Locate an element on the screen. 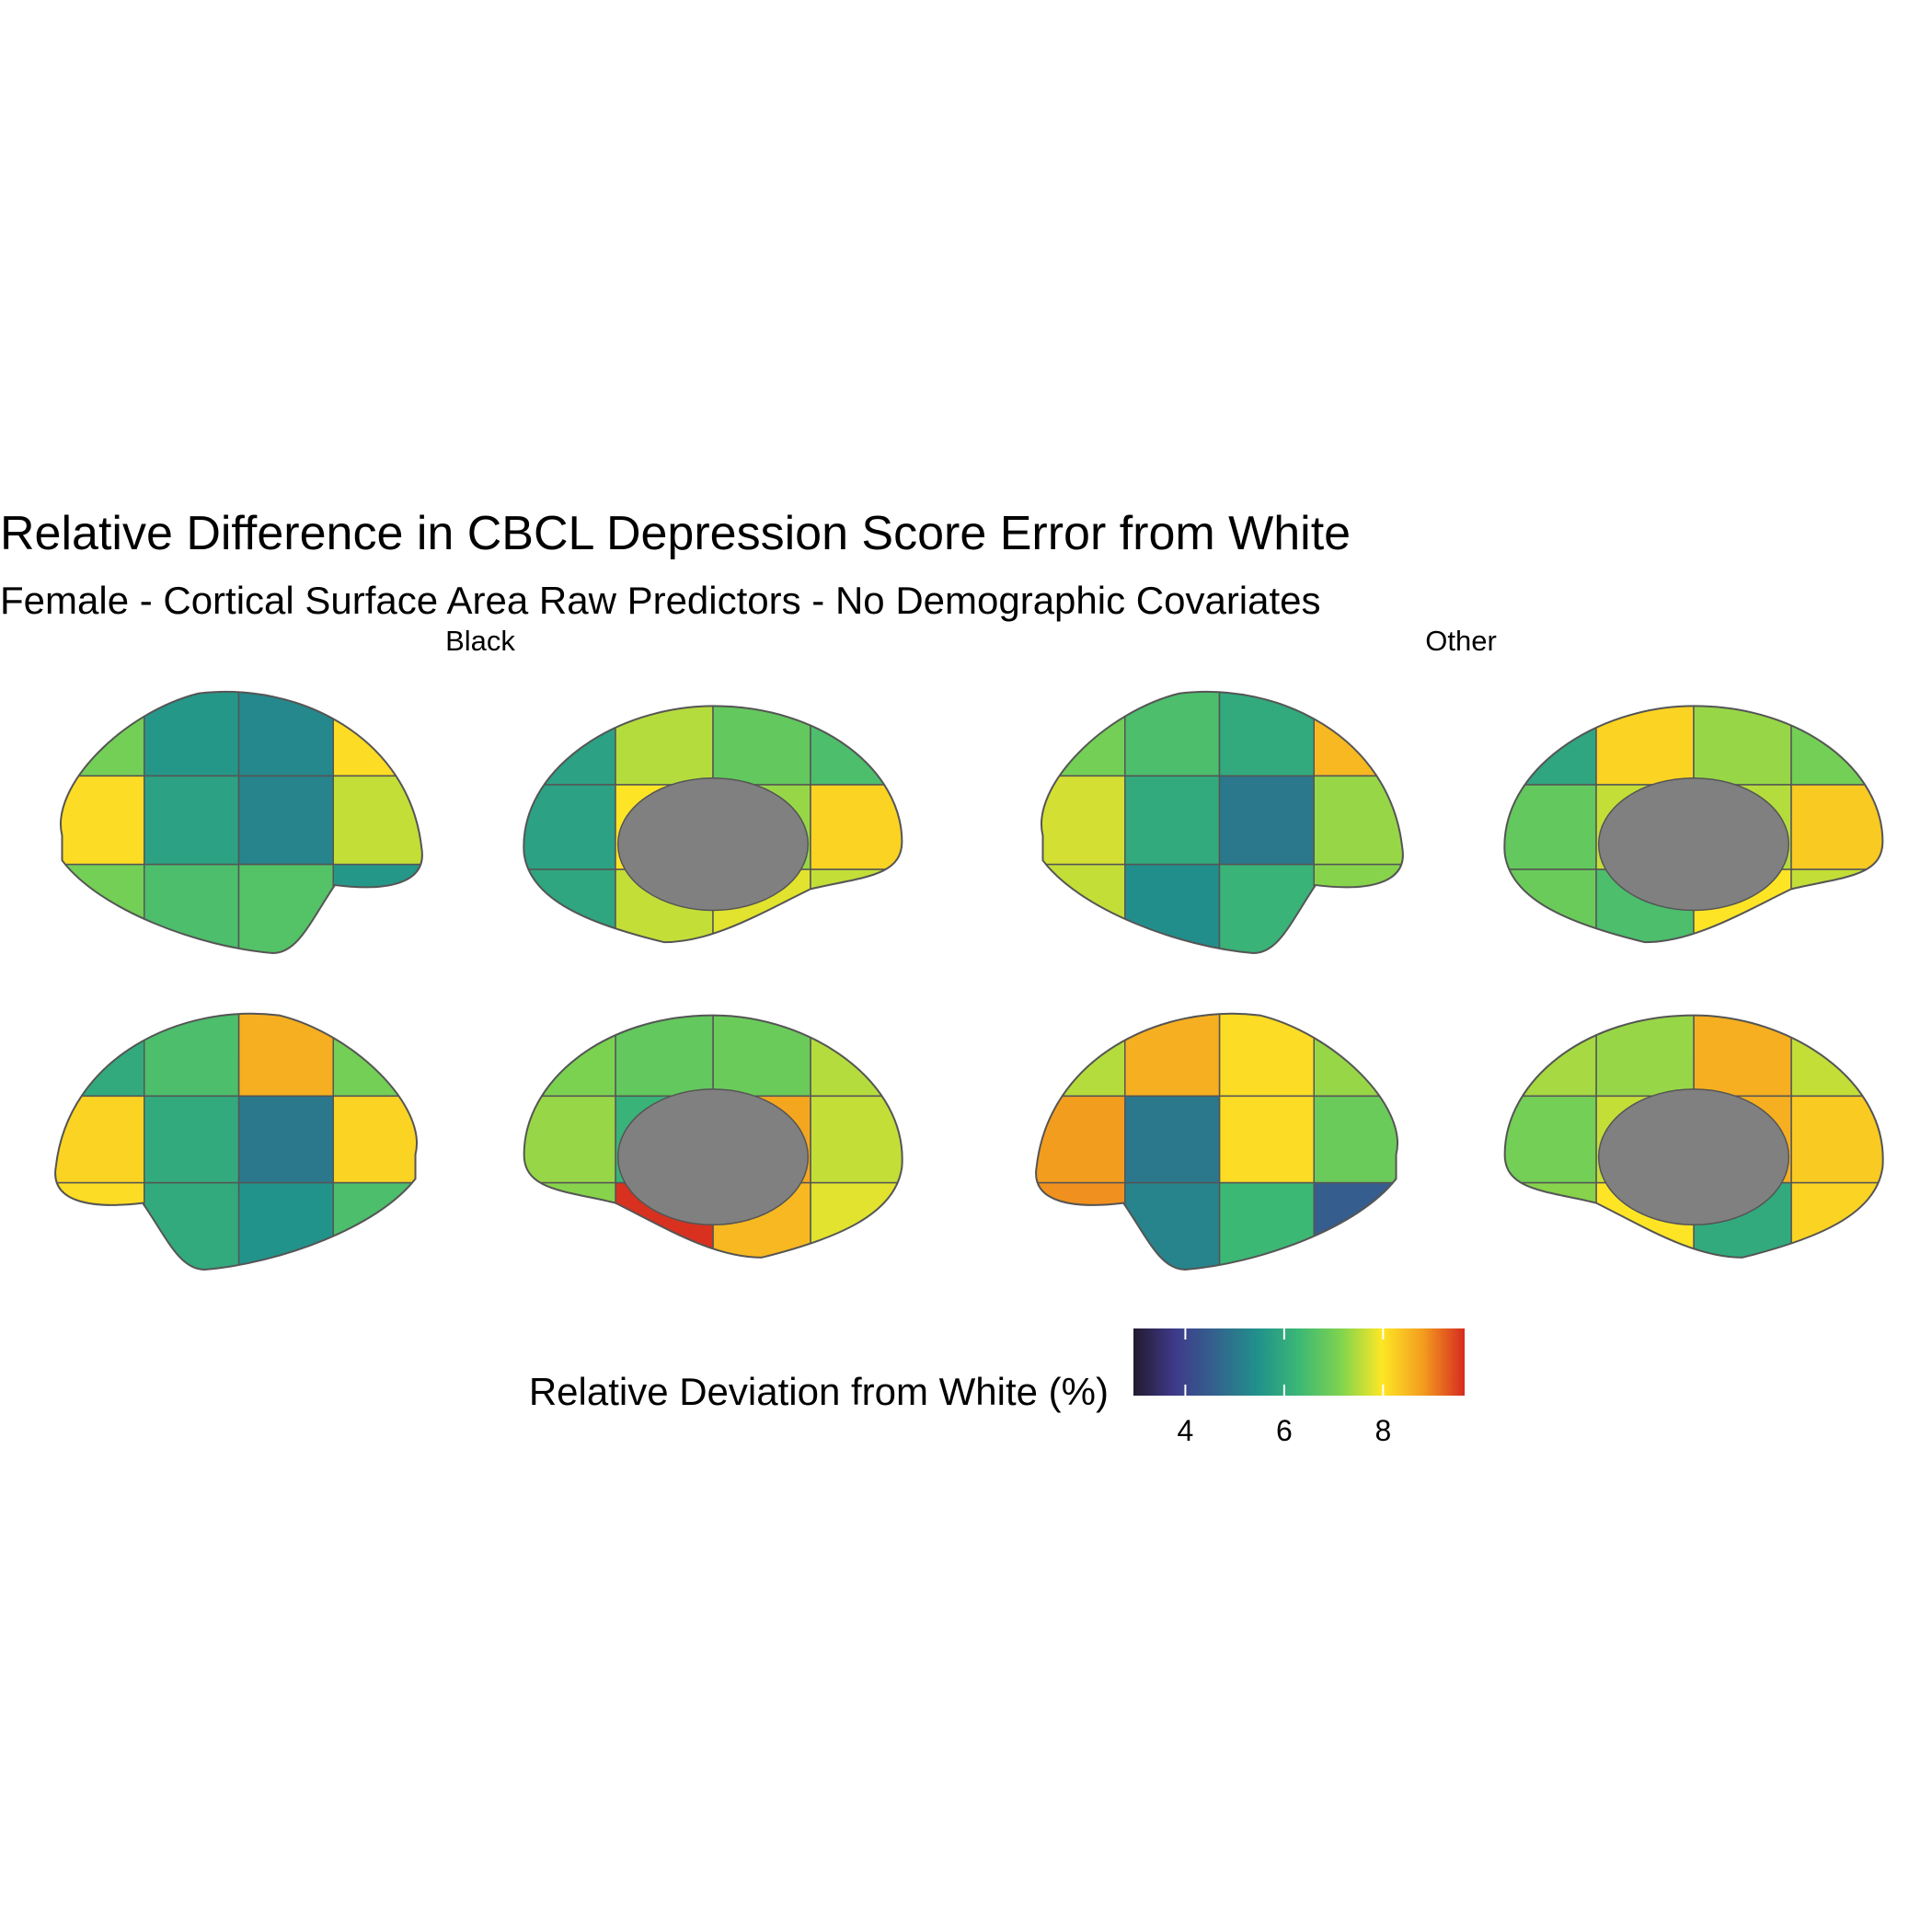 The height and width of the screenshot is (1932, 1932). colorbar-tick-label: 4 is located at coordinates (1186, 1430).